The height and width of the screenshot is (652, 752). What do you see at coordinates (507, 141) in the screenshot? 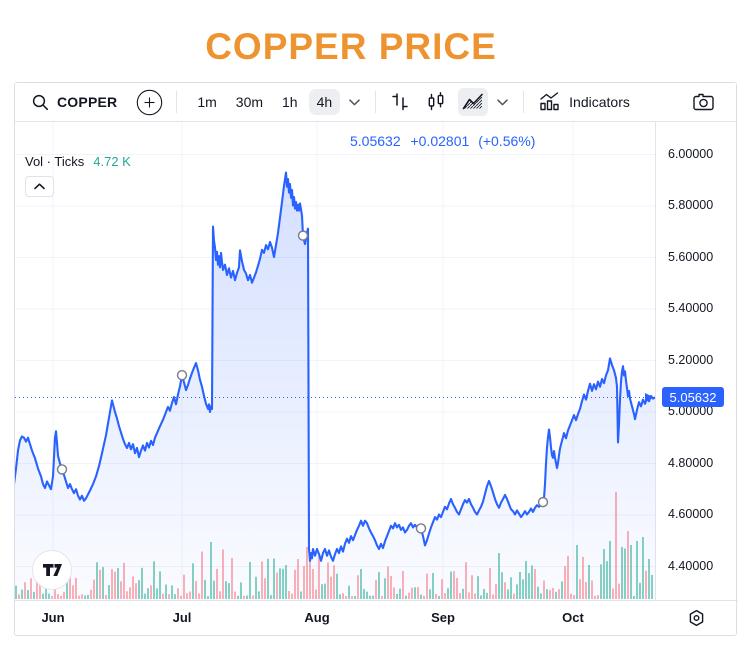
I see `quote-change-pct: (+0.56%)` at bounding box center [507, 141].